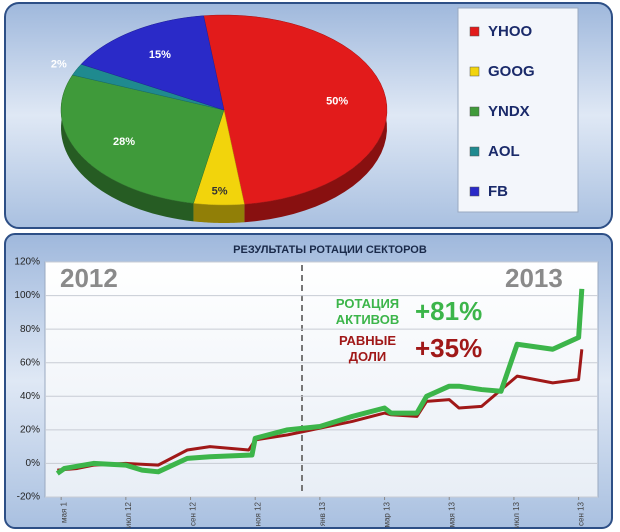 This screenshot has height=532, width=620. What do you see at coordinates (511, 71) in the screenshot?
I see `legend-label: GOOG` at bounding box center [511, 71].